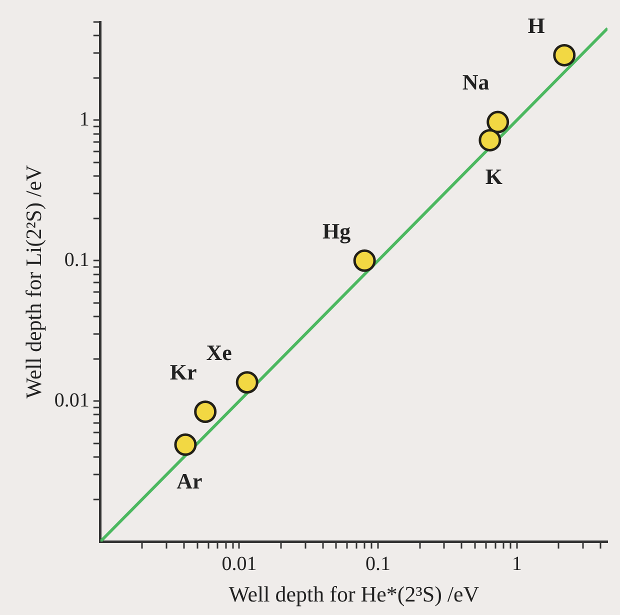 The width and height of the screenshot is (620, 615). Describe the element at coordinates (189, 481) in the screenshot. I see `annotation: Ar` at that location.